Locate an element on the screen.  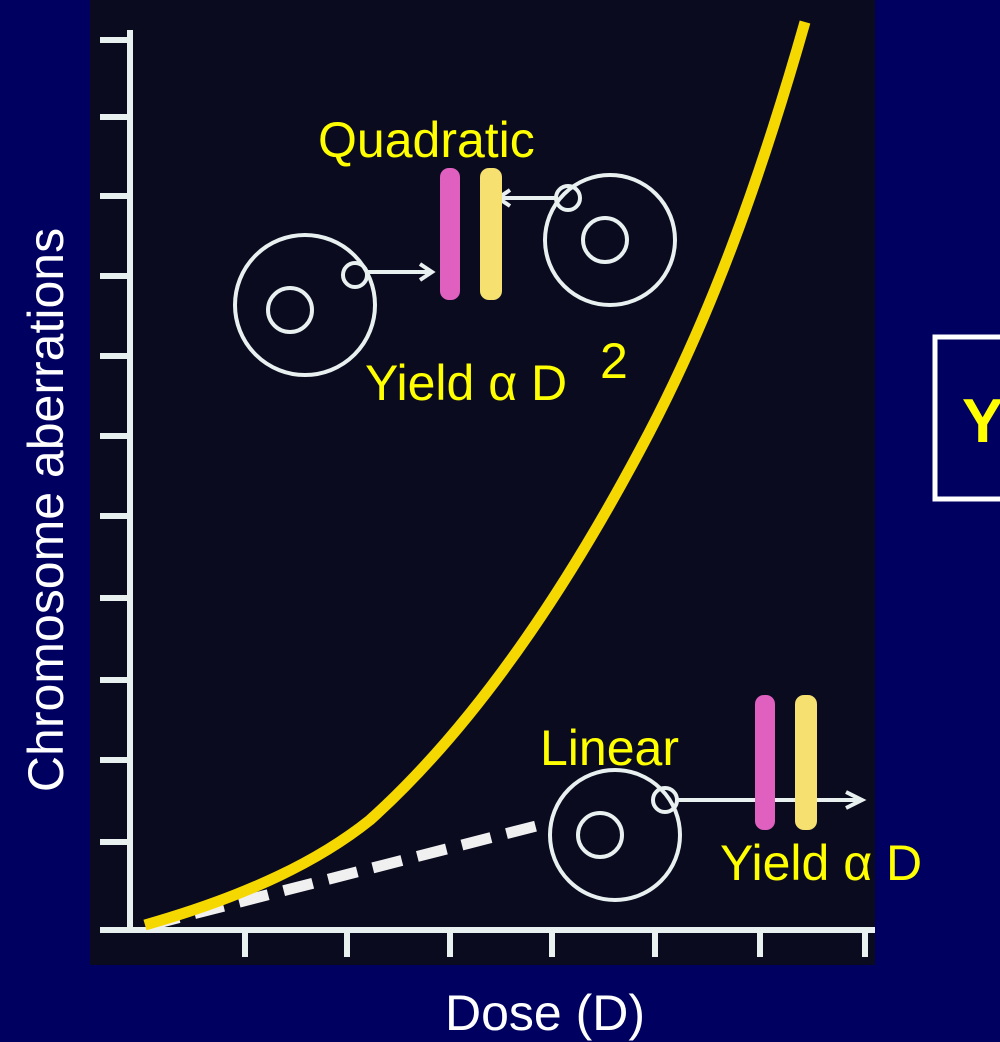
linear-label: Linear is located at coordinates (609, 748).